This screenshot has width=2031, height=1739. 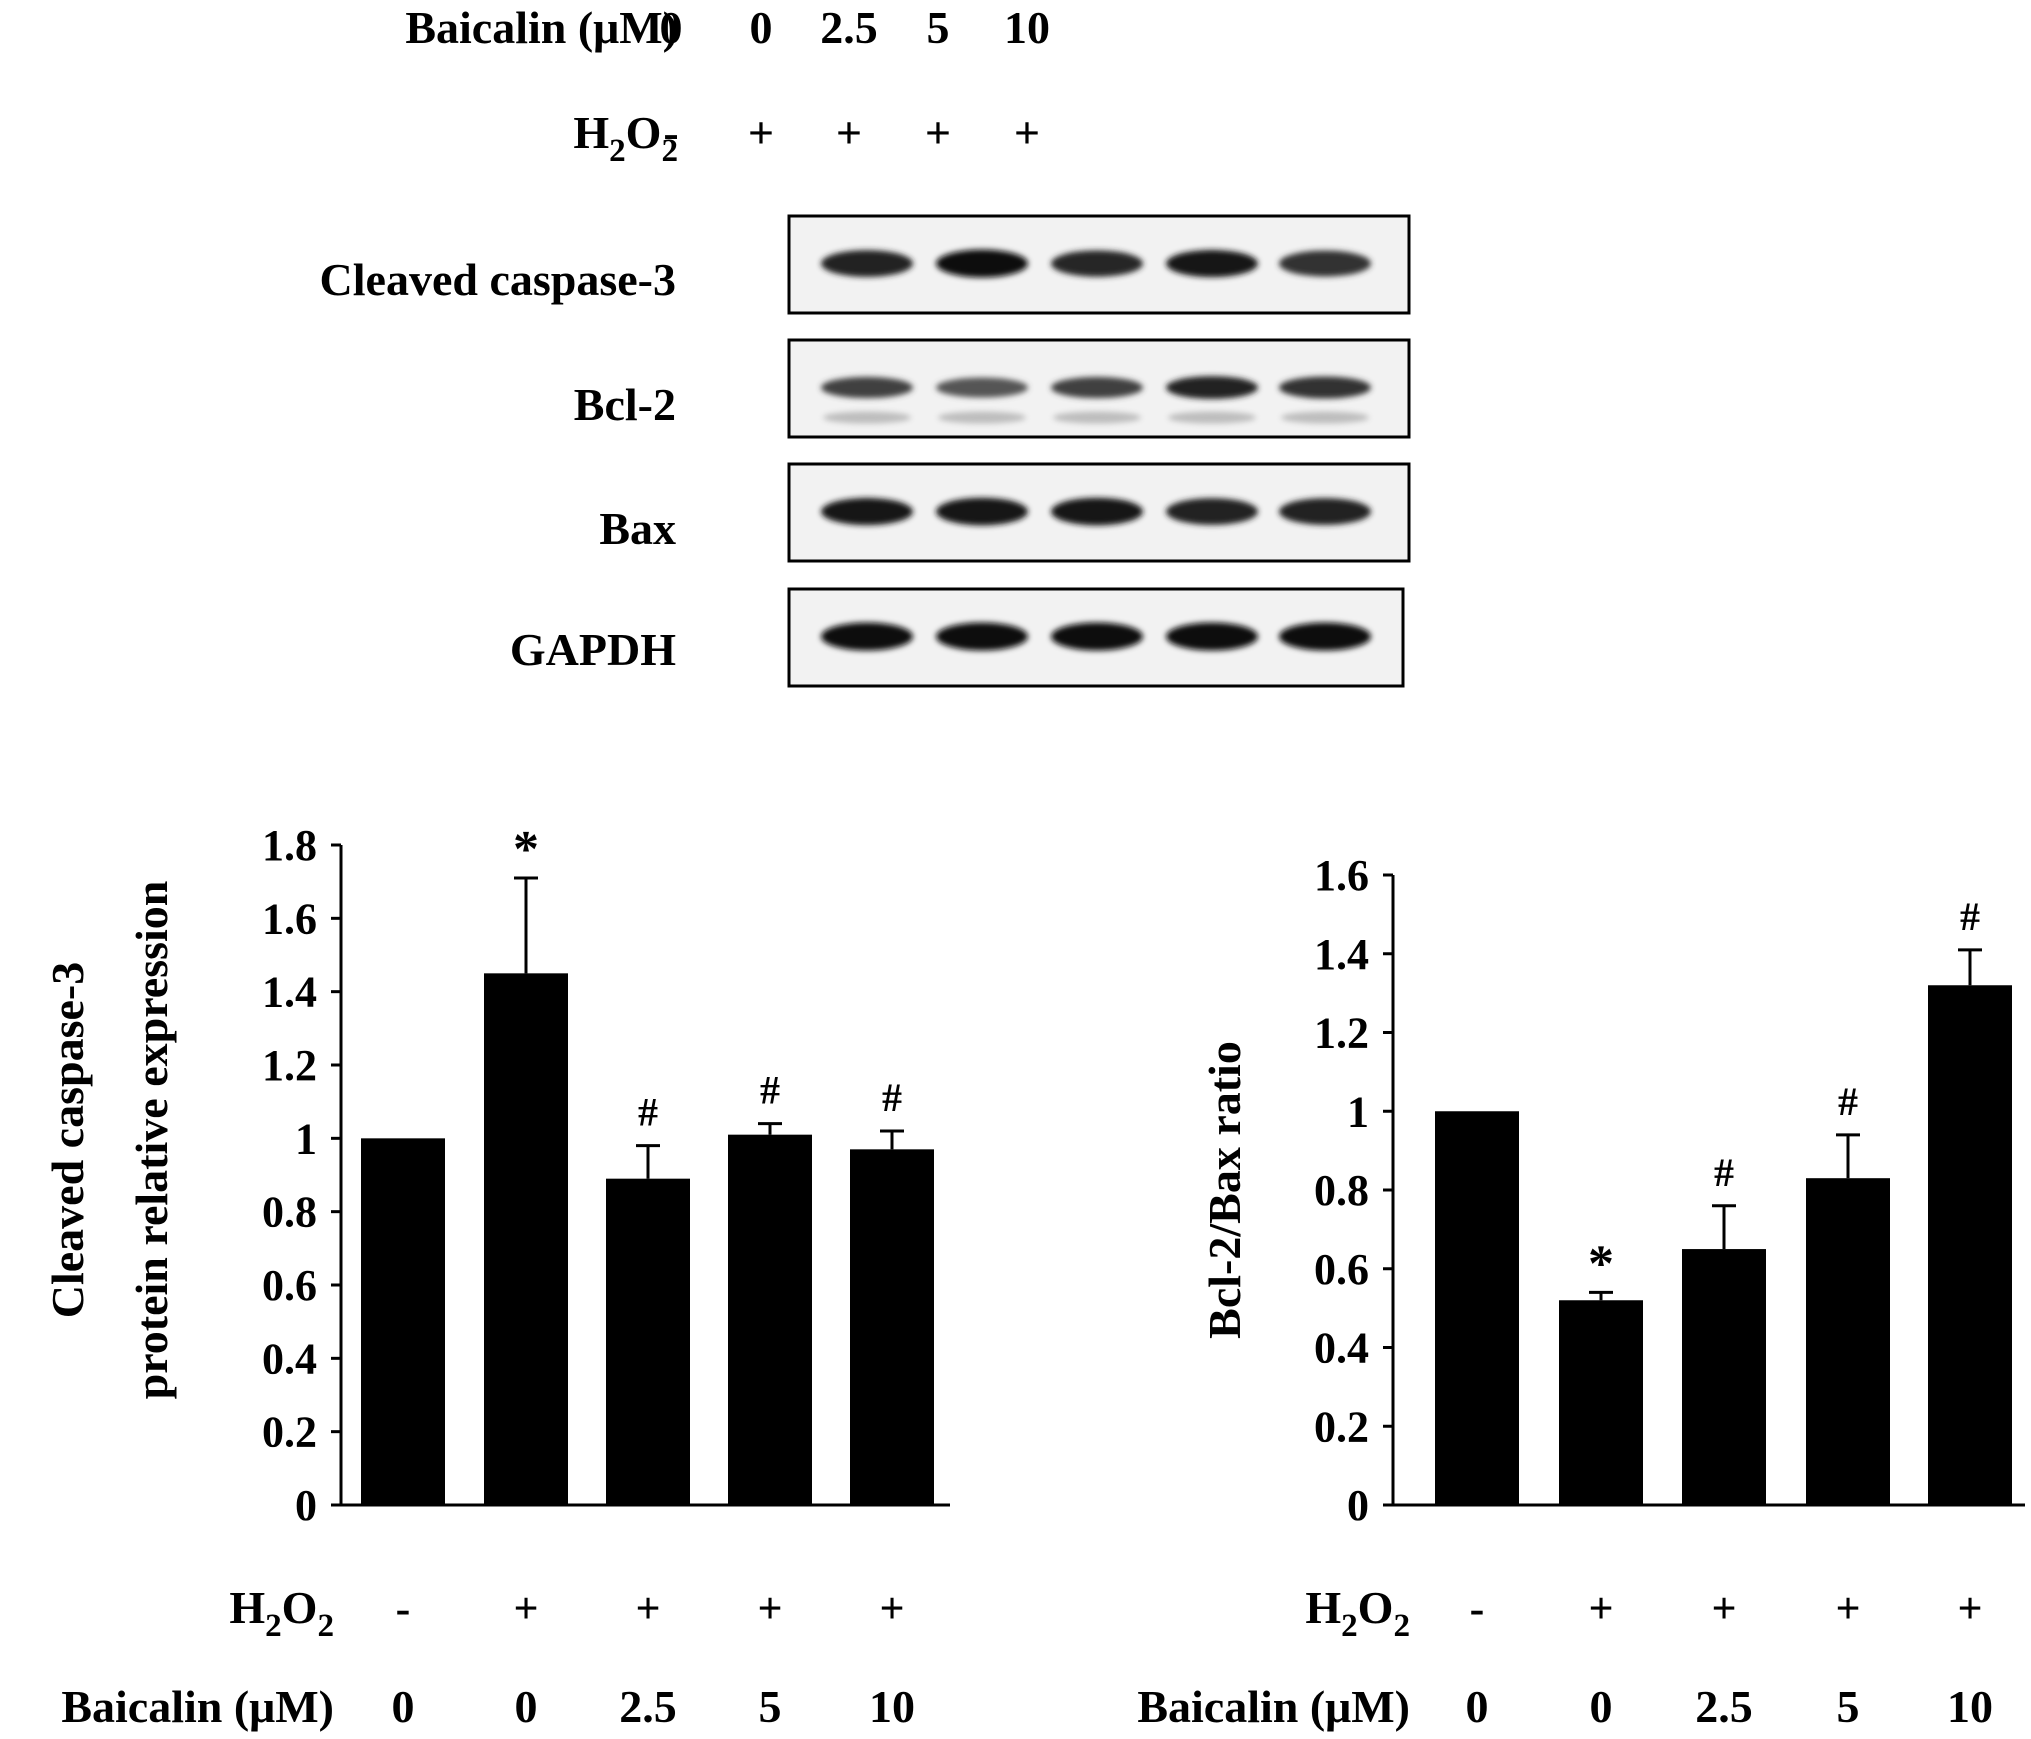 I want to click on x-baicalin-value: 10, so click(x=1970, y=1706).